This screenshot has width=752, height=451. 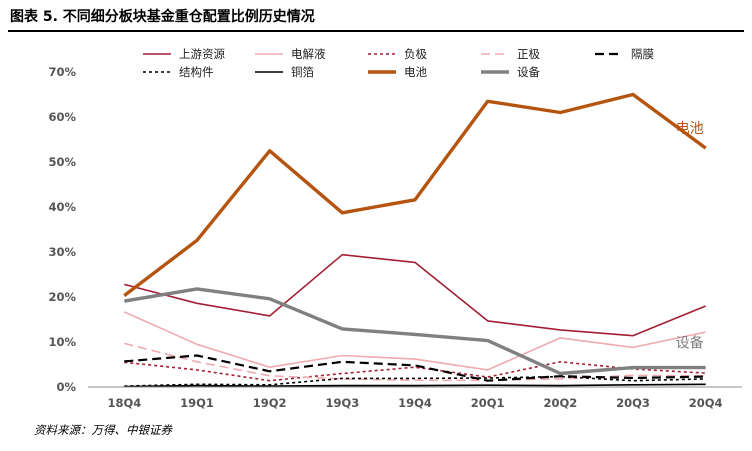 What do you see at coordinates (706, 403) in the screenshot?
I see `x-tick-label: 20Q4` at bounding box center [706, 403].